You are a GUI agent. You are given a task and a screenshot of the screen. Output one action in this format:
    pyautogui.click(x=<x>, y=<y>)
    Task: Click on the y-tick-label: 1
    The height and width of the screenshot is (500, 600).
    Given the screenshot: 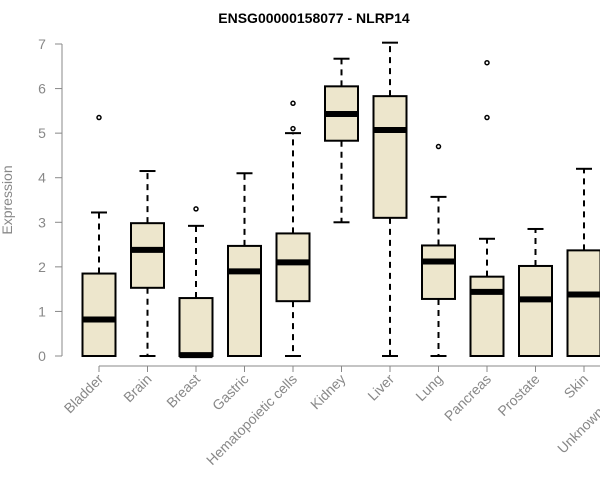 What is the action you would take?
    pyautogui.click(x=42, y=311)
    